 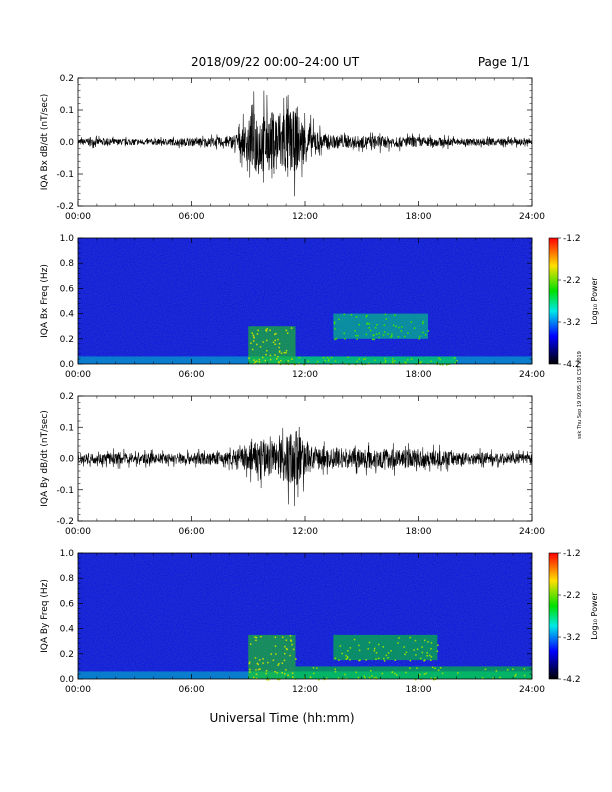 What do you see at coordinates (67, 604) in the screenshot?
I see `y-tick-label: 0.6` at bounding box center [67, 604].